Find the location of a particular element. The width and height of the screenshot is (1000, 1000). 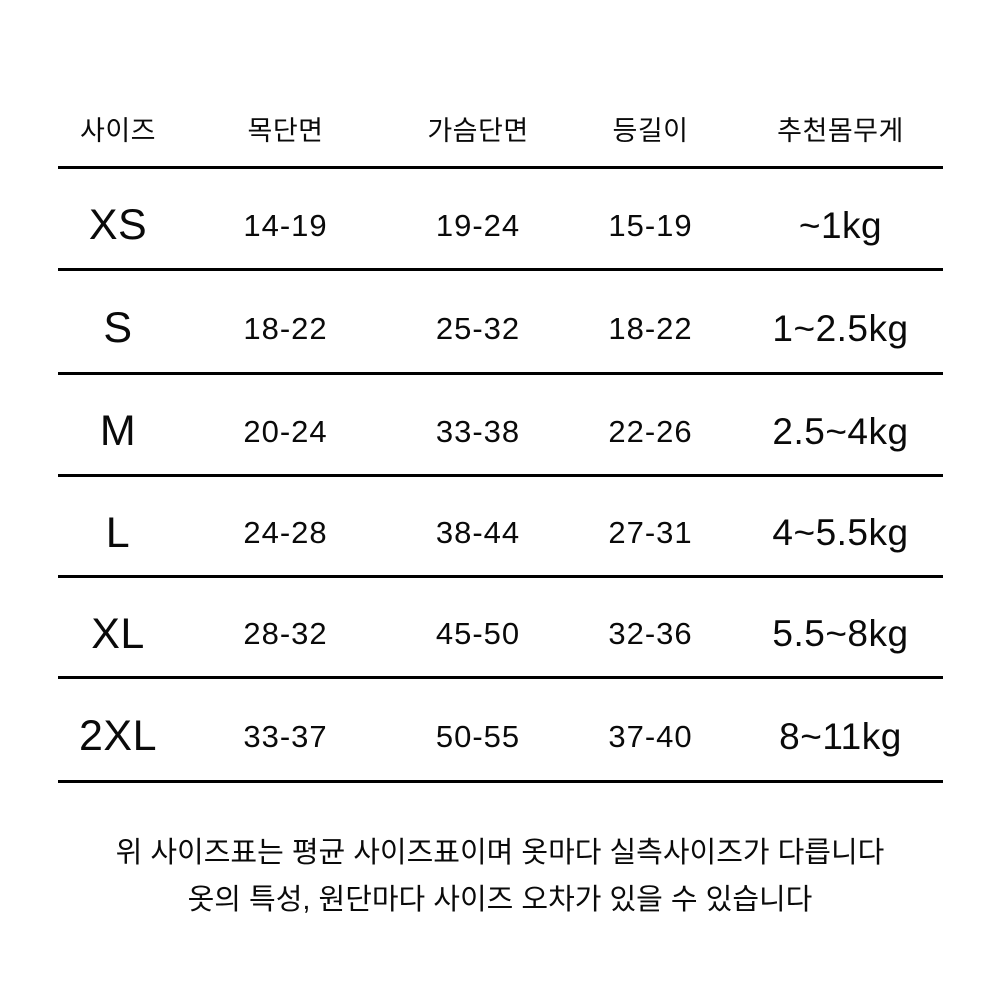

size-value: XS is located at coordinates (118, 225).